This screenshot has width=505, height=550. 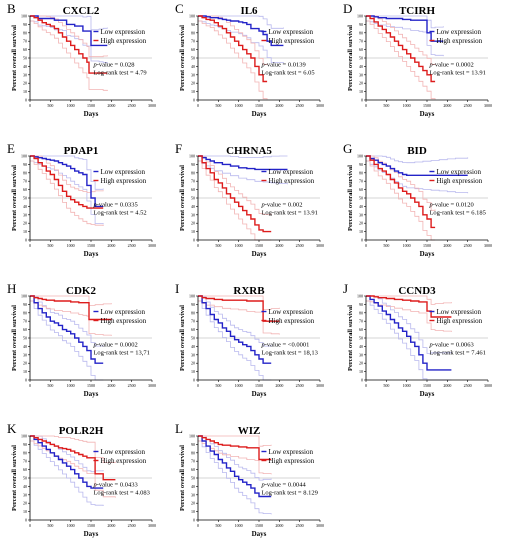 I want to click on log-rank-label: Log-rank test = 13.91, so click(x=289, y=212).